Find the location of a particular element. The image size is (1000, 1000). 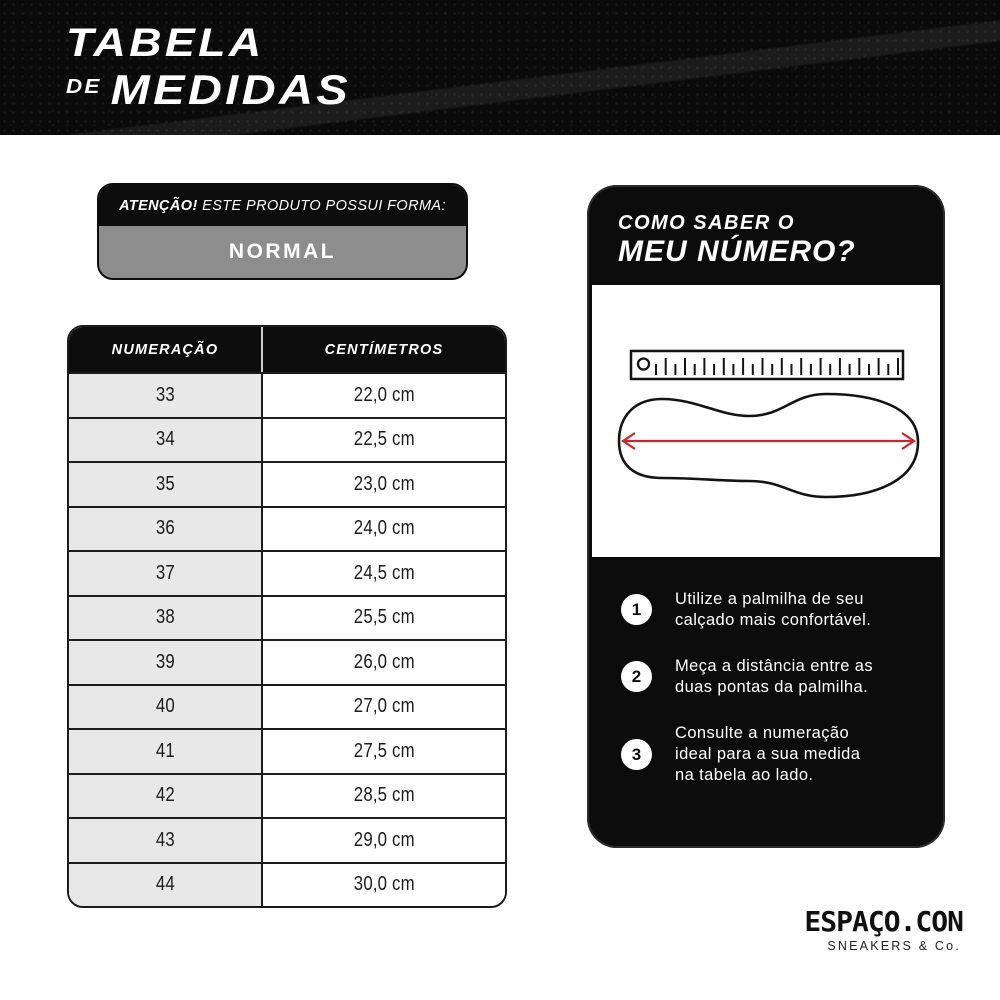

cell-size: 44 is located at coordinates (165, 883).